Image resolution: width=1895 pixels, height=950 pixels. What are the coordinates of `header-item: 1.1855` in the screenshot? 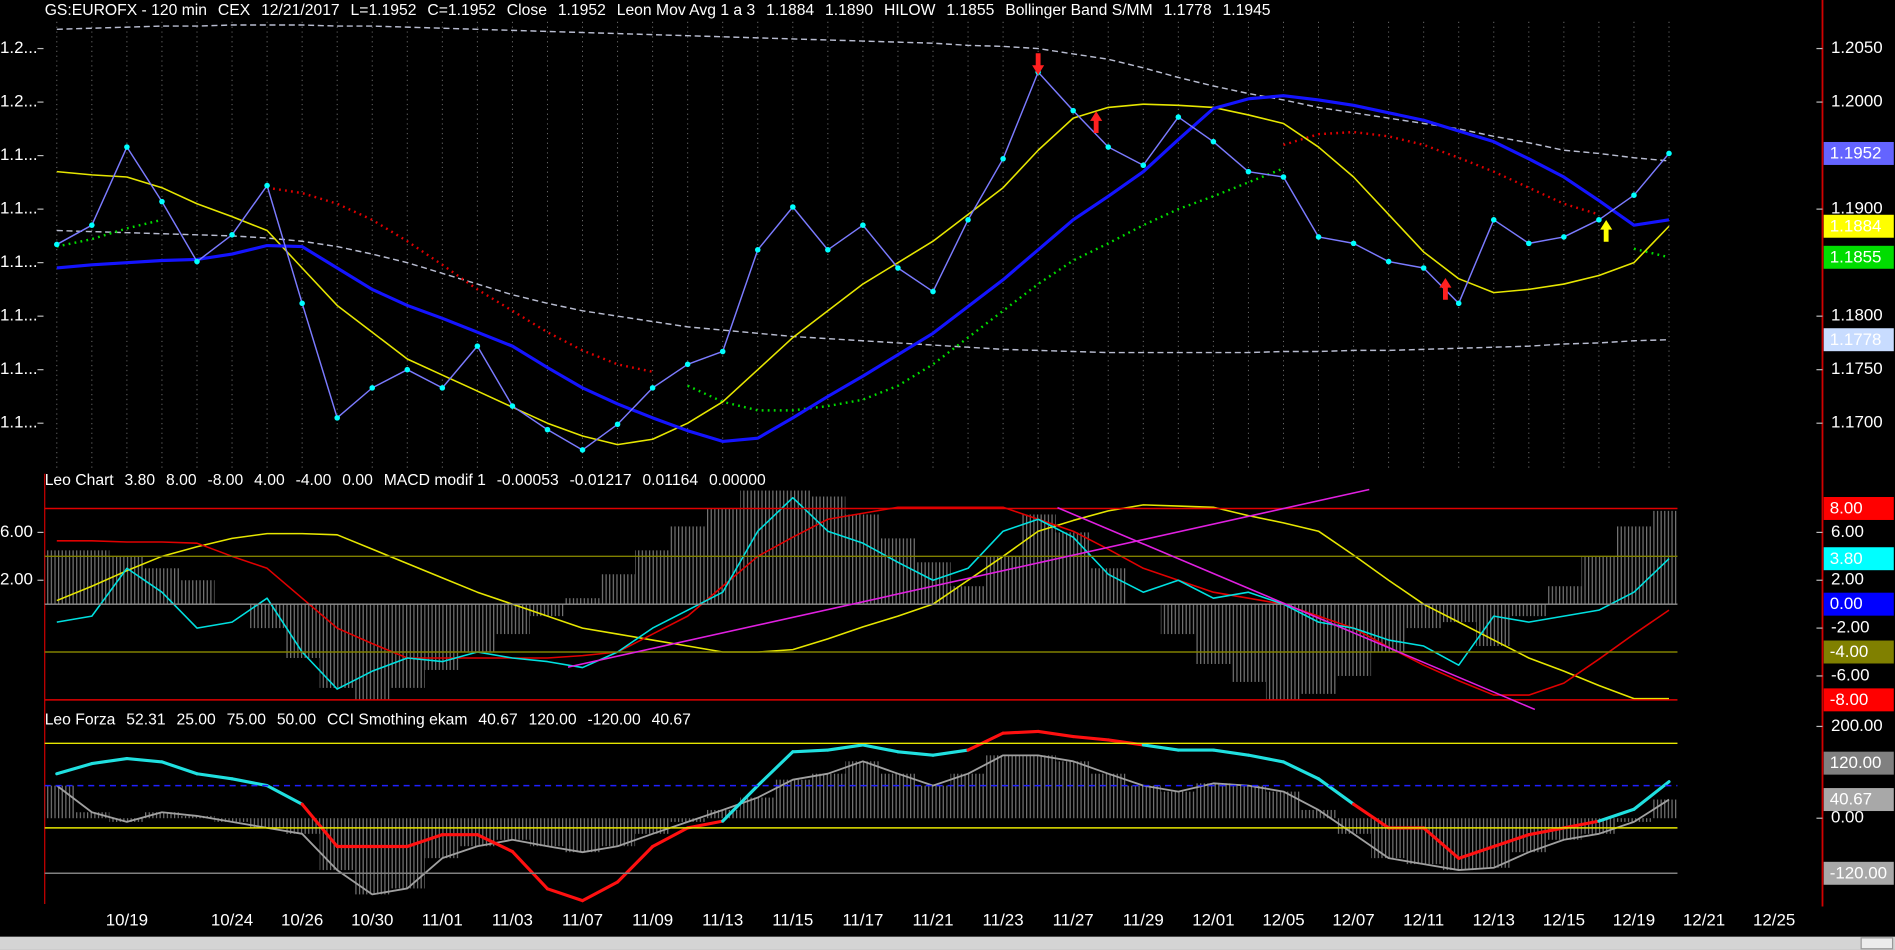 It's located at (970, 10).